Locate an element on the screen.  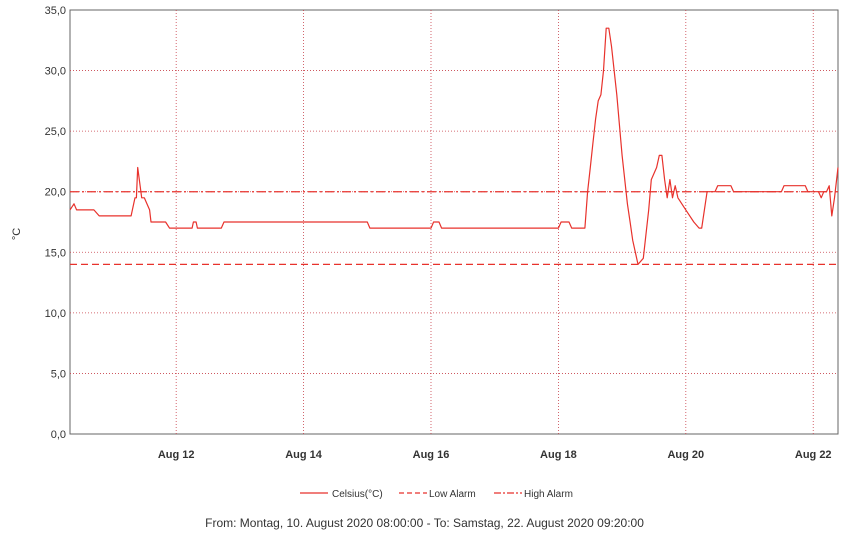
legend-item-low-alarm: Low Alarm is located at coordinates (437, 494).